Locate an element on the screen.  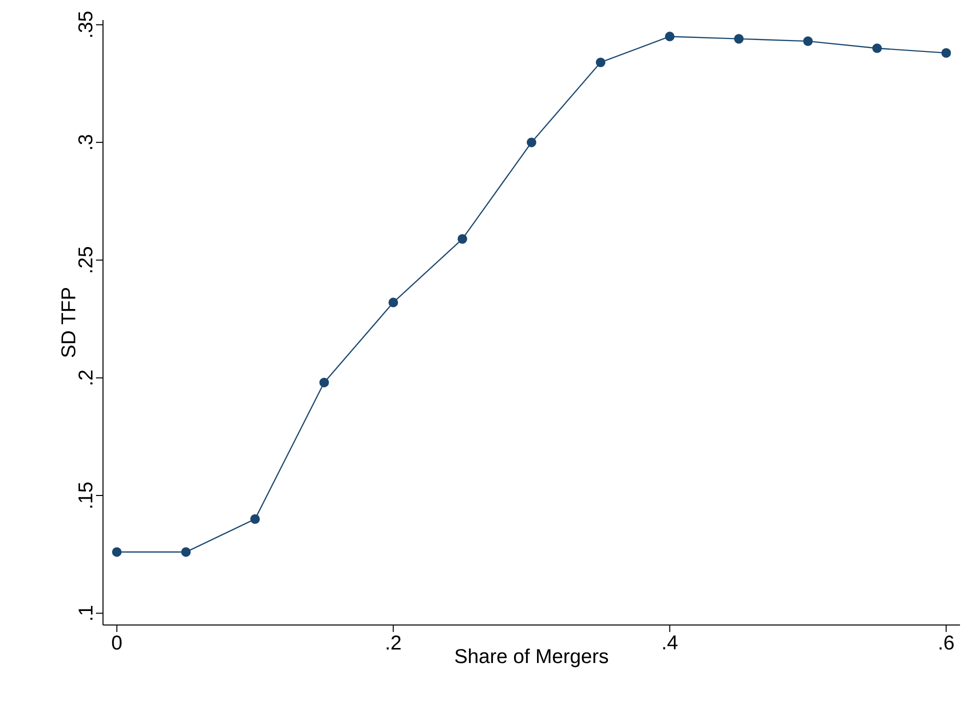
x-tick-label: 0 is located at coordinates (117, 643).